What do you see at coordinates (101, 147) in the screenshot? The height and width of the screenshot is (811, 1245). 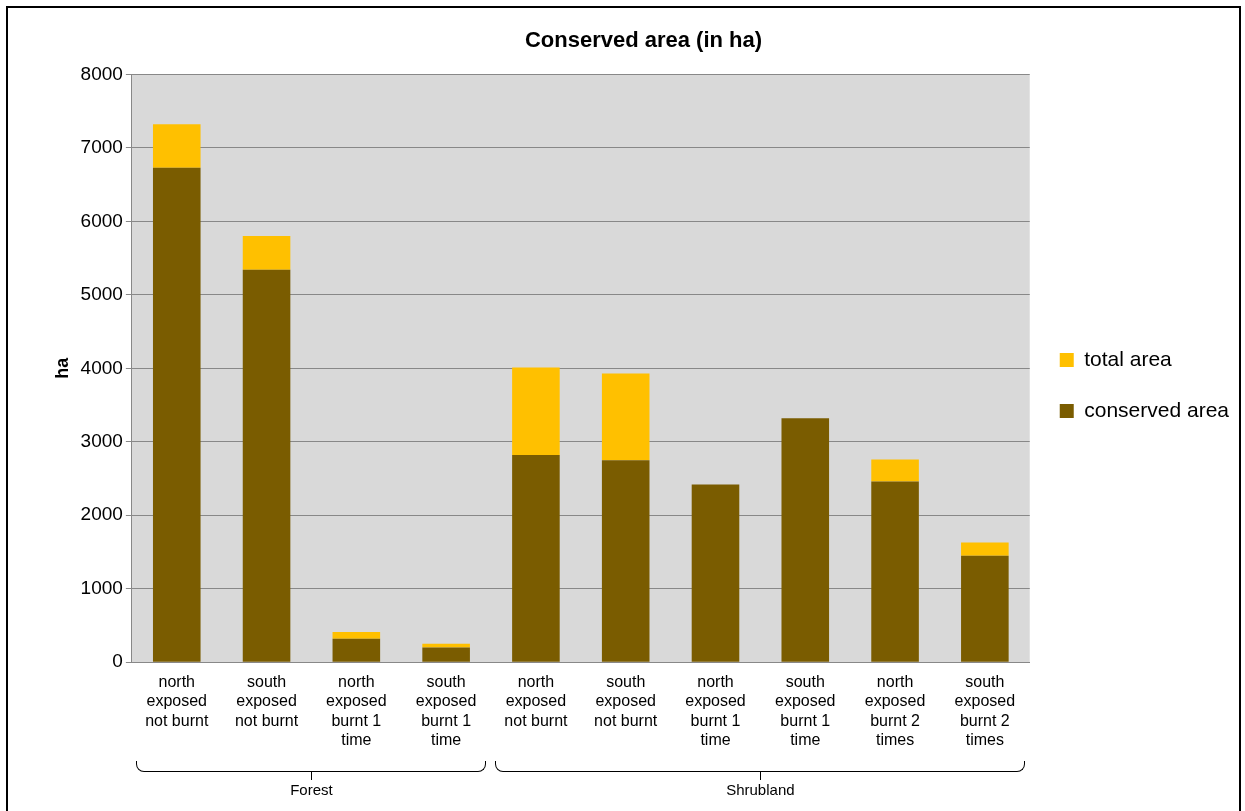 I see `y-tick-label: 7000` at bounding box center [101, 147].